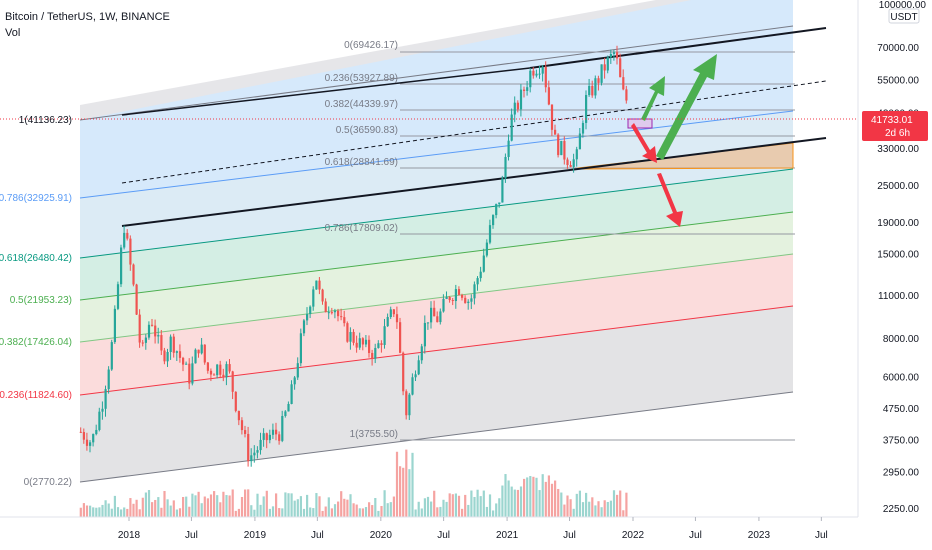  I want to click on price-tick-label: 6000.00, so click(901, 377).